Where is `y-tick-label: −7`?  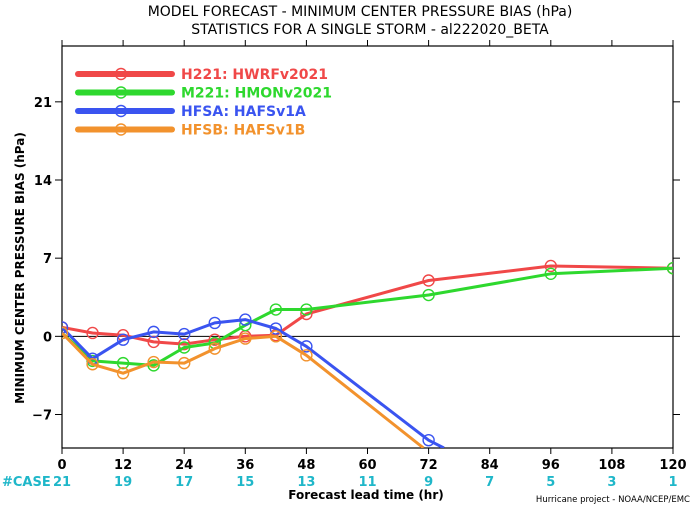
y-tick-label: −7 is located at coordinates (42, 416).